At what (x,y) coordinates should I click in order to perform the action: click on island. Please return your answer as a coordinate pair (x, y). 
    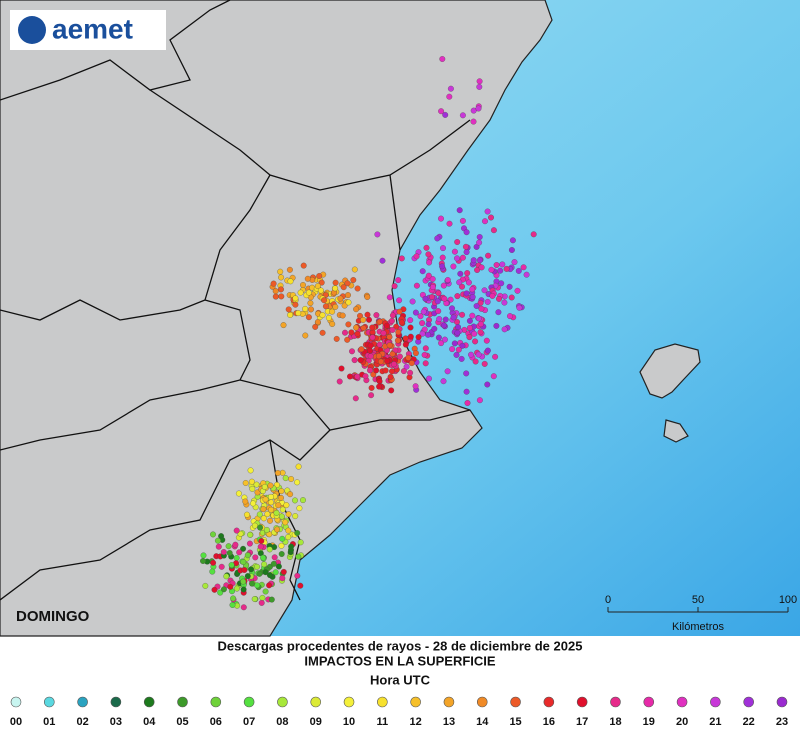
    Looking at the image, I should click on (670, 393).